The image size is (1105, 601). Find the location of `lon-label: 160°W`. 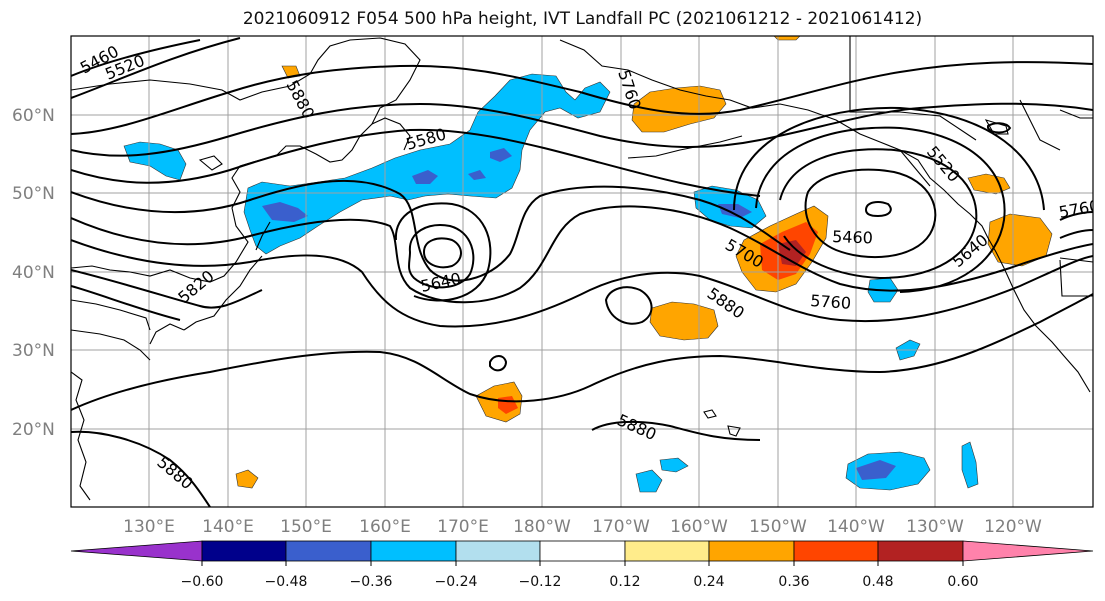

lon-label: 160°W is located at coordinates (699, 527).